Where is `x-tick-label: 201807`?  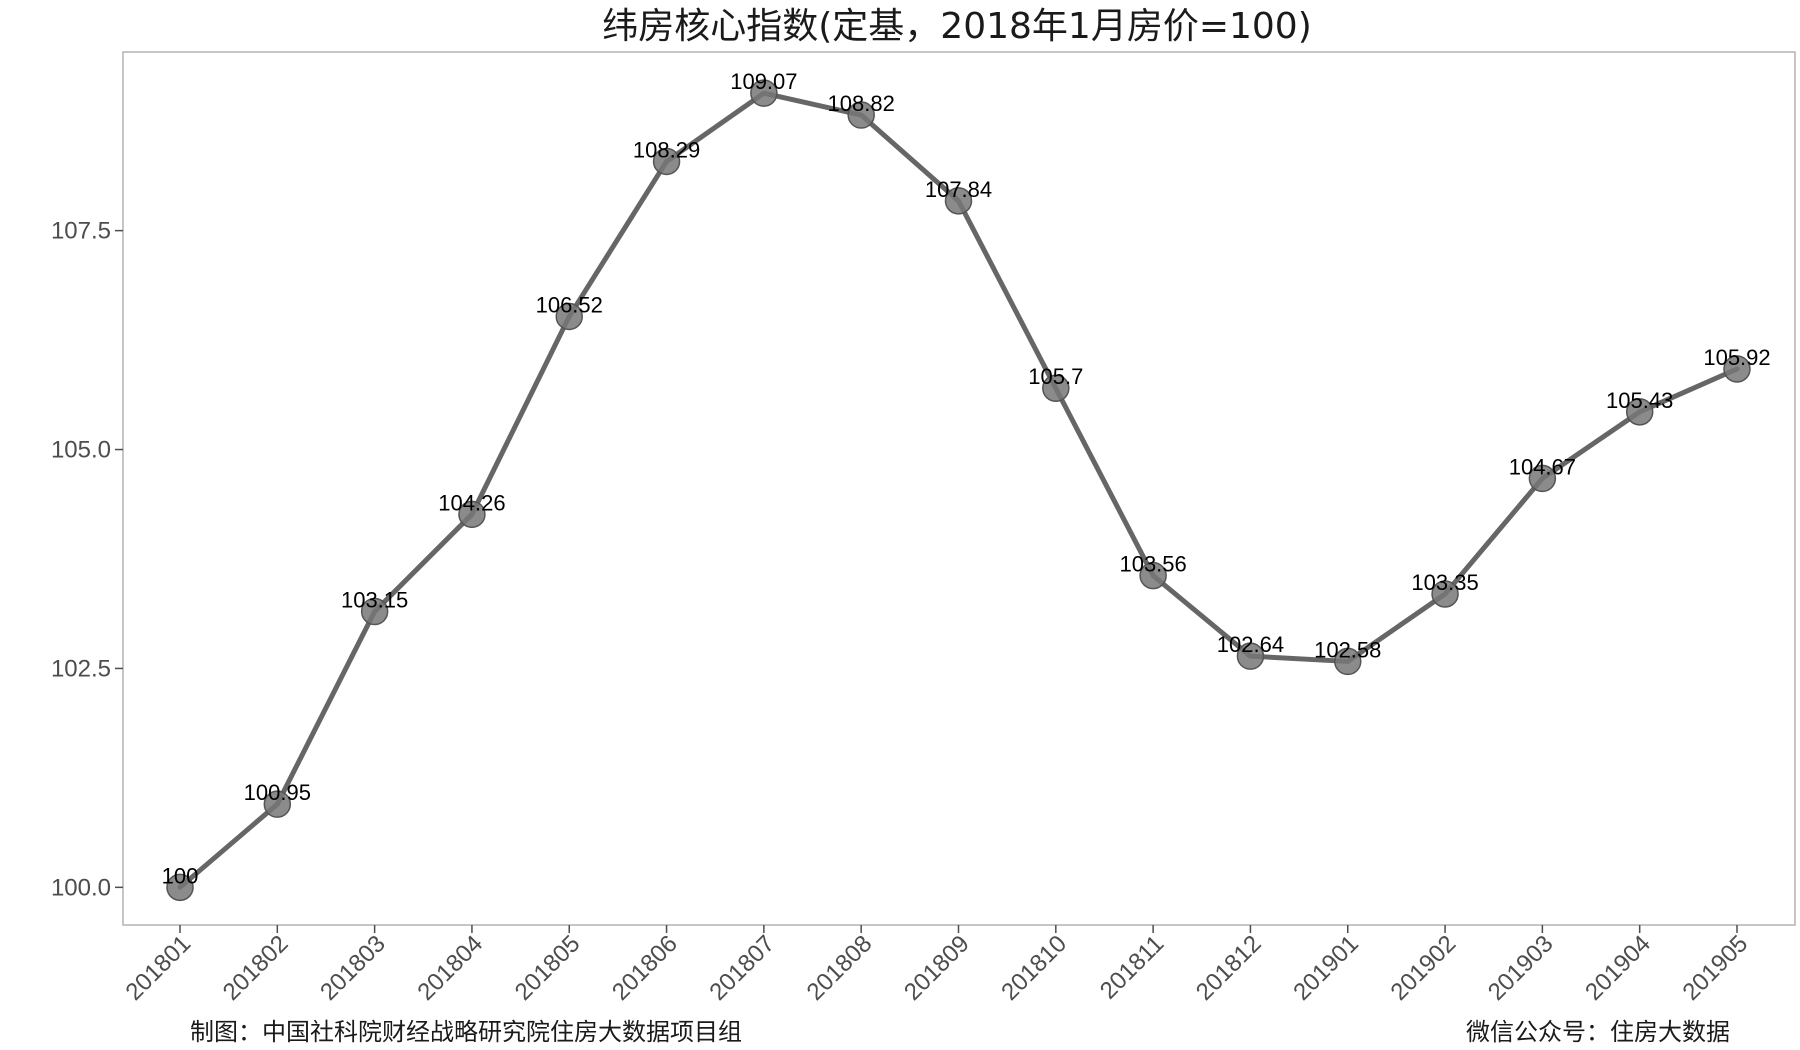 x-tick-label: 201807 is located at coordinates (742, 968).